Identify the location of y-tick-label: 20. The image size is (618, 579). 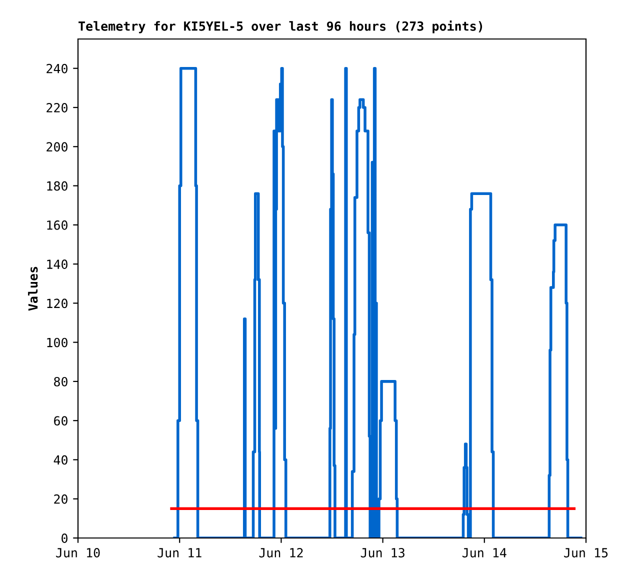
(61, 499).